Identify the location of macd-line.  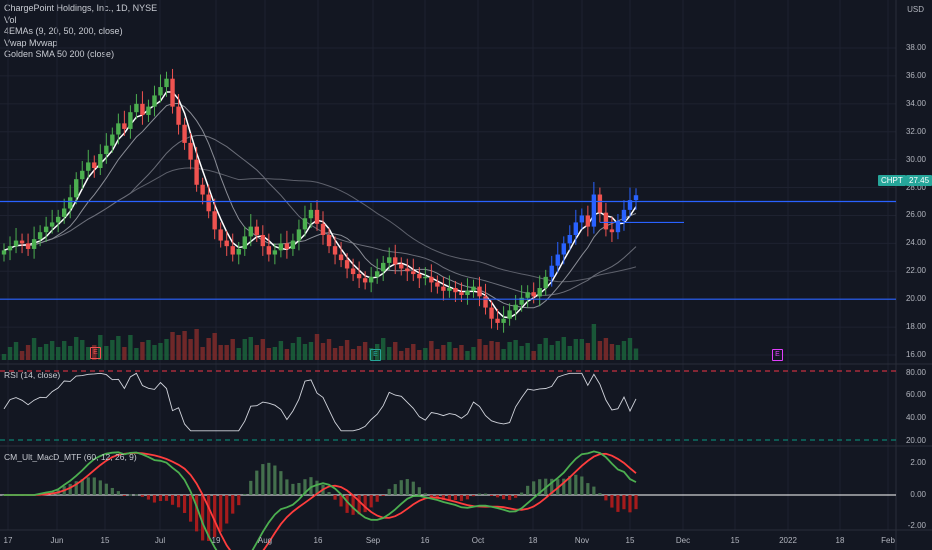
(320, 500).